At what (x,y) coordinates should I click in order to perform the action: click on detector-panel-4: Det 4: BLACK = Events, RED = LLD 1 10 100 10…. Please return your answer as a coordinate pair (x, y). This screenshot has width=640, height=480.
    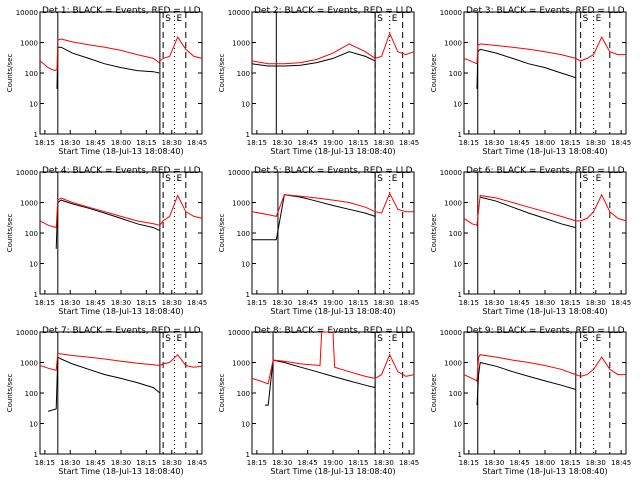
    Looking at the image, I should click on (106, 241).